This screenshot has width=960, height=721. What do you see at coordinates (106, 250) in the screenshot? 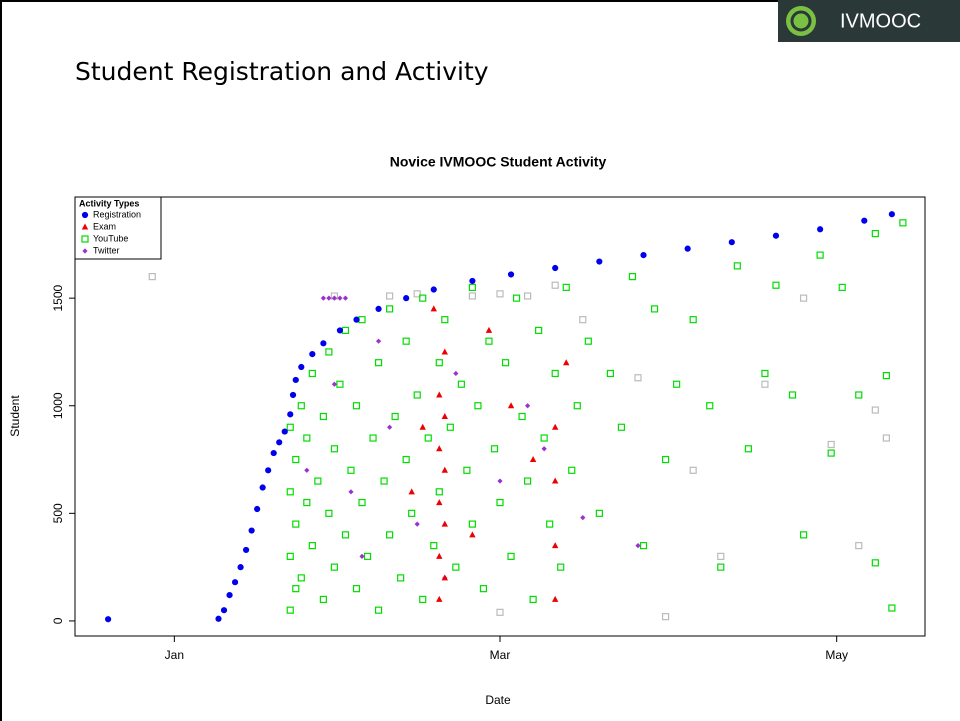
I see `legend-label: Twitter` at bounding box center [106, 250].